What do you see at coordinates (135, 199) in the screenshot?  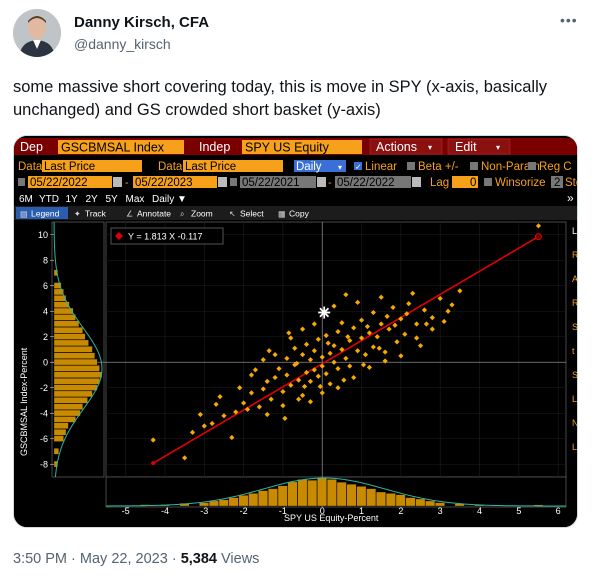 I see `period-max: Max` at bounding box center [135, 199].